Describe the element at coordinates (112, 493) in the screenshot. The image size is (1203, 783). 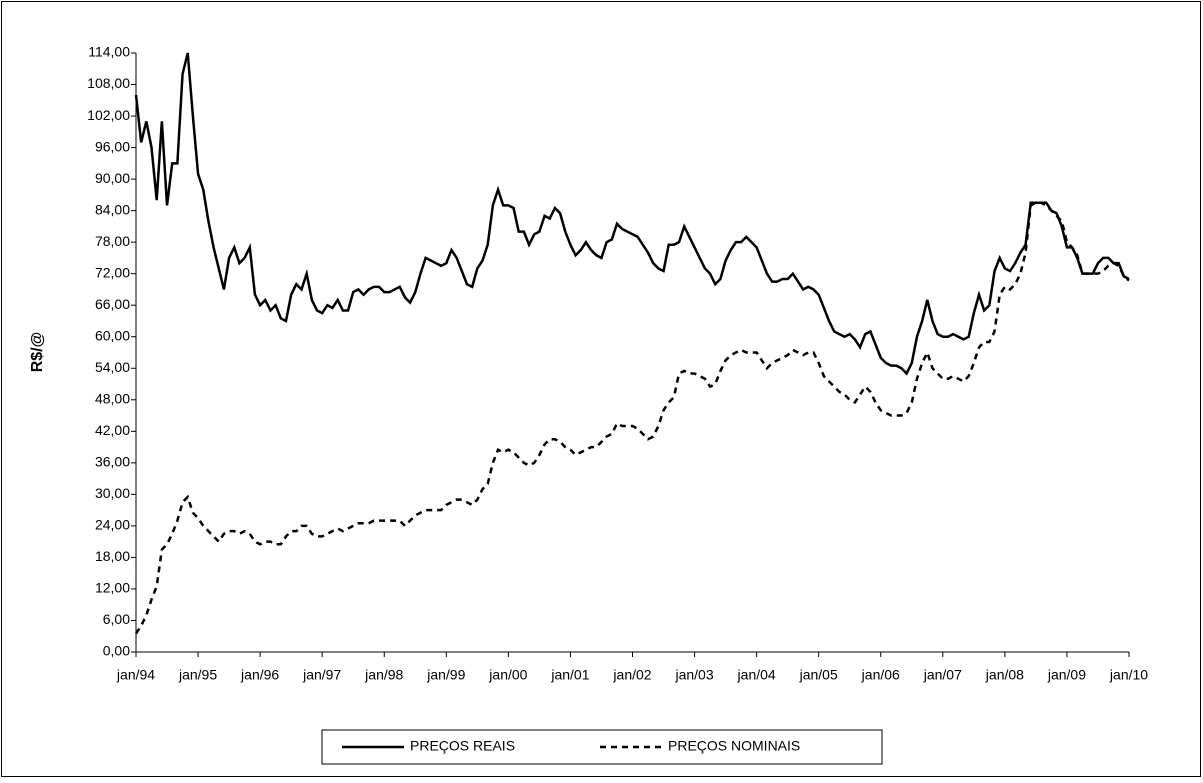
I see `y-tick-label: 30,00` at that location.